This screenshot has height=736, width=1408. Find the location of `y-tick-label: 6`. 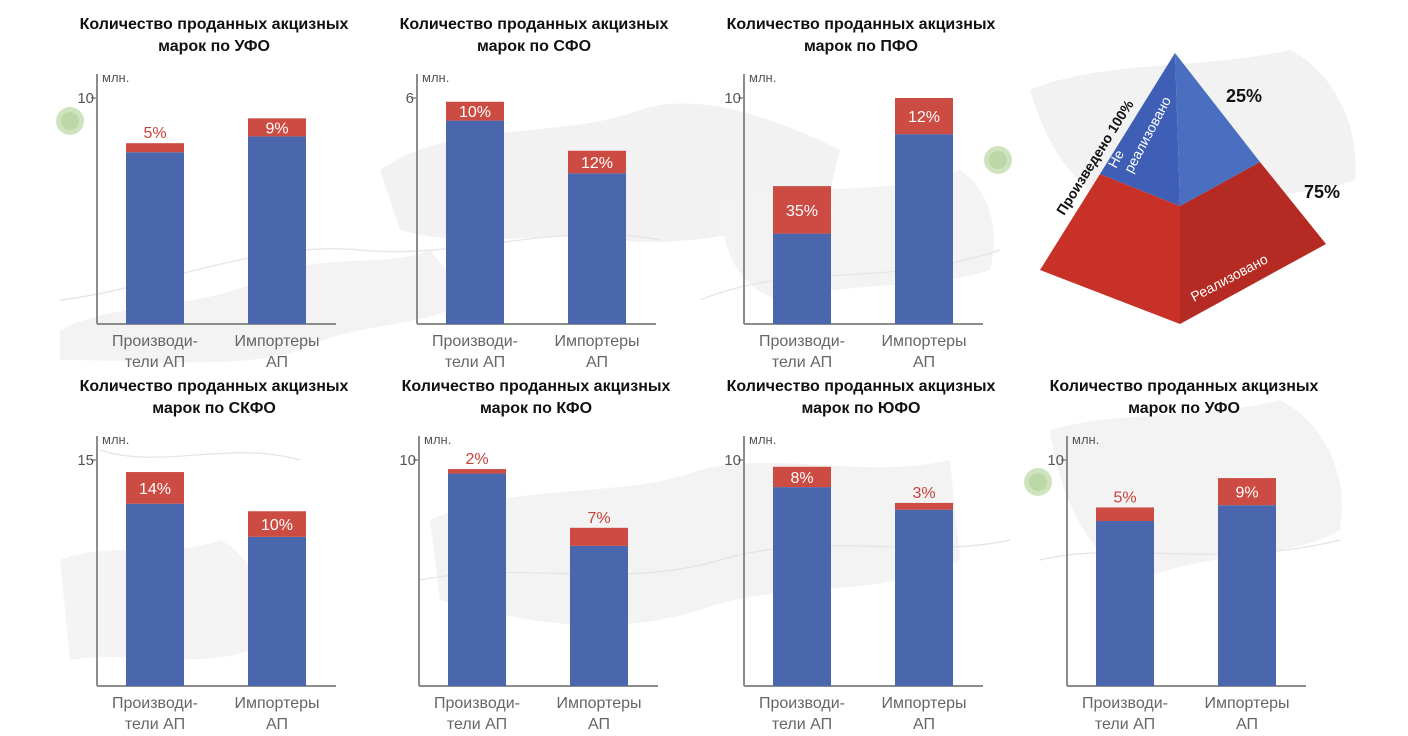

y-tick-label: 6 is located at coordinates (410, 98).